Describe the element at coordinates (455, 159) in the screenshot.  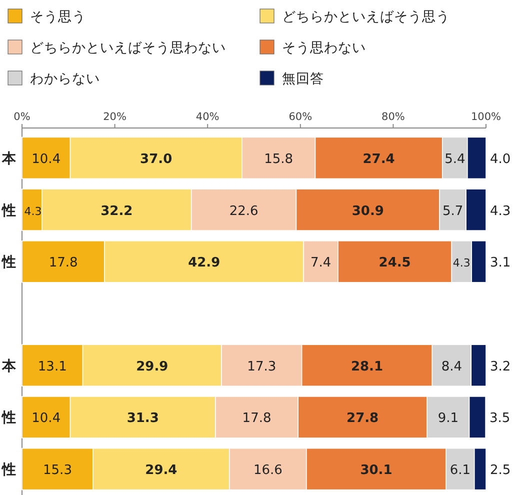
I see `data-label: 5.4` at that location.